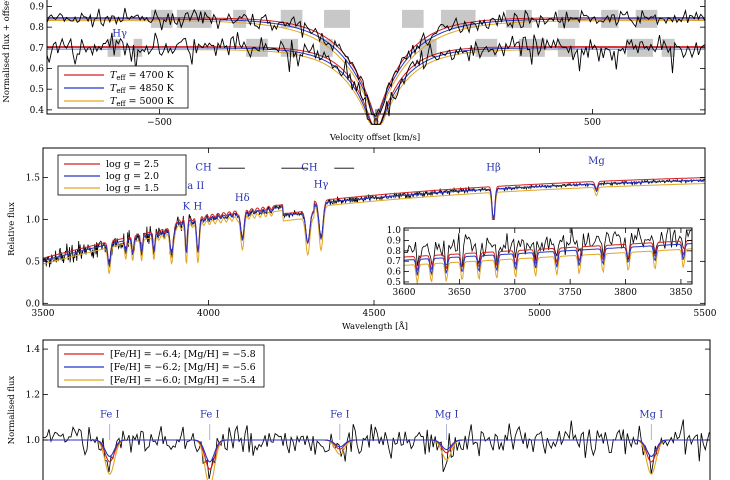 The width and height of the screenshot is (730, 480). I want to click on legend-text-4850: Teff = 4850 K, so click(142, 89).